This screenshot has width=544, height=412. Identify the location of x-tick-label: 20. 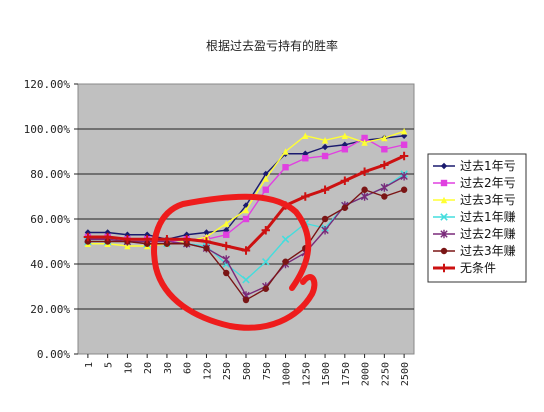
(148, 368).